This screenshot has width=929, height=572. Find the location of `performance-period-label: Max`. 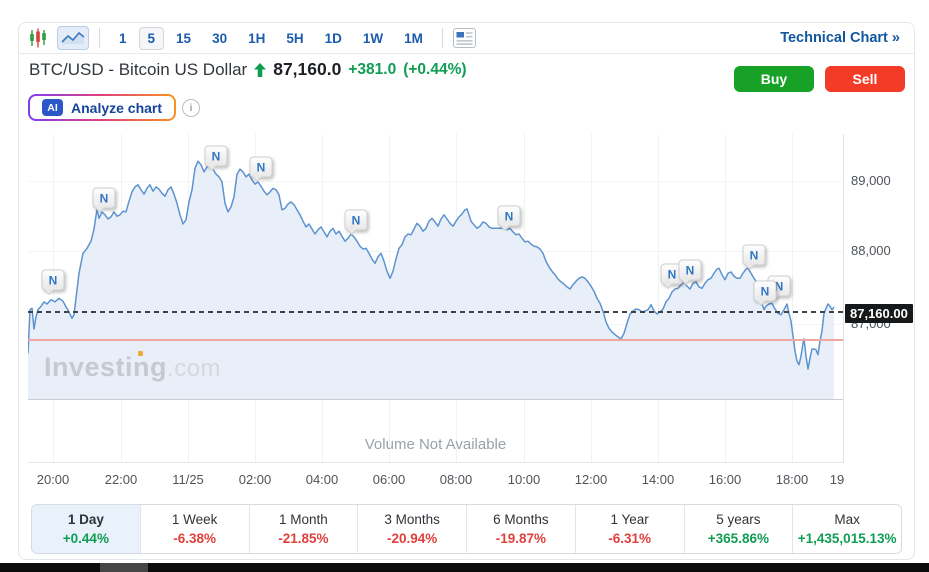

performance-period-label: Max is located at coordinates (847, 519).